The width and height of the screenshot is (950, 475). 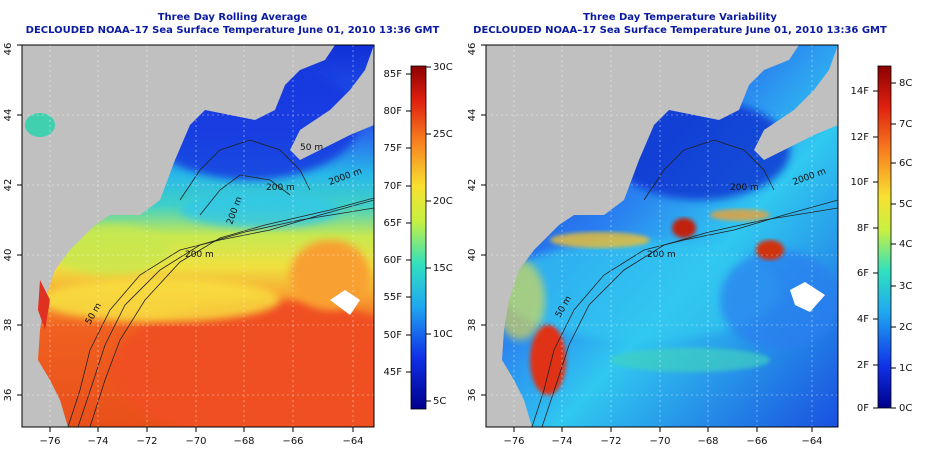 I want to click on right-cbar-f-label: 6F, so click(x=863, y=273).